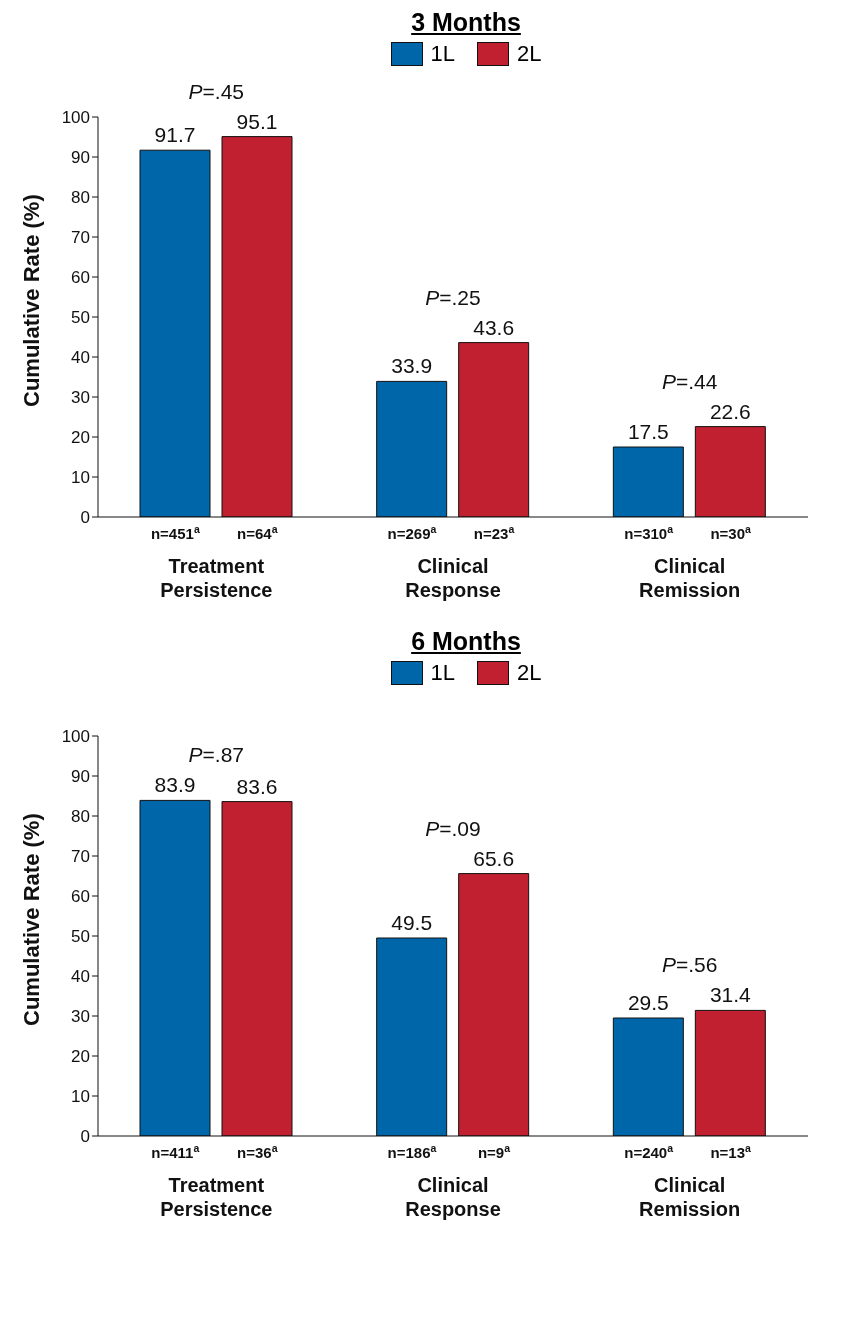  Describe the element at coordinates (648, 431) in the screenshot. I see `data-label: 17.5` at that location.